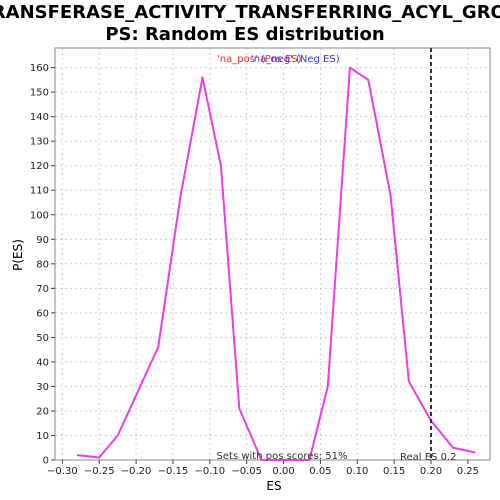 This screenshot has height=500, width=500. What do you see at coordinates (39, 142) in the screenshot?
I see `y-tick-label: 130` at bounding box center [39, 142].